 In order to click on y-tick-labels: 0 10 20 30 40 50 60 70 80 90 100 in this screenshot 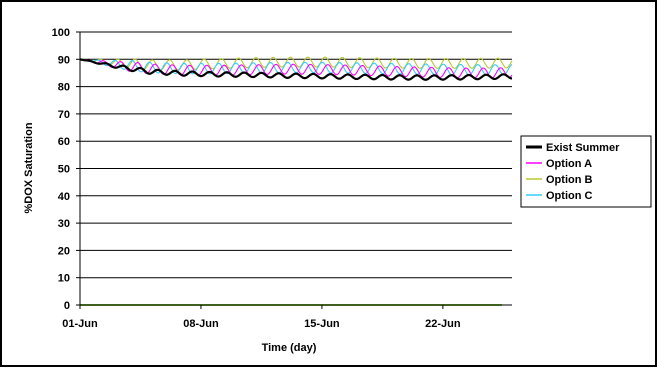, I will do `click(61, 169)`.